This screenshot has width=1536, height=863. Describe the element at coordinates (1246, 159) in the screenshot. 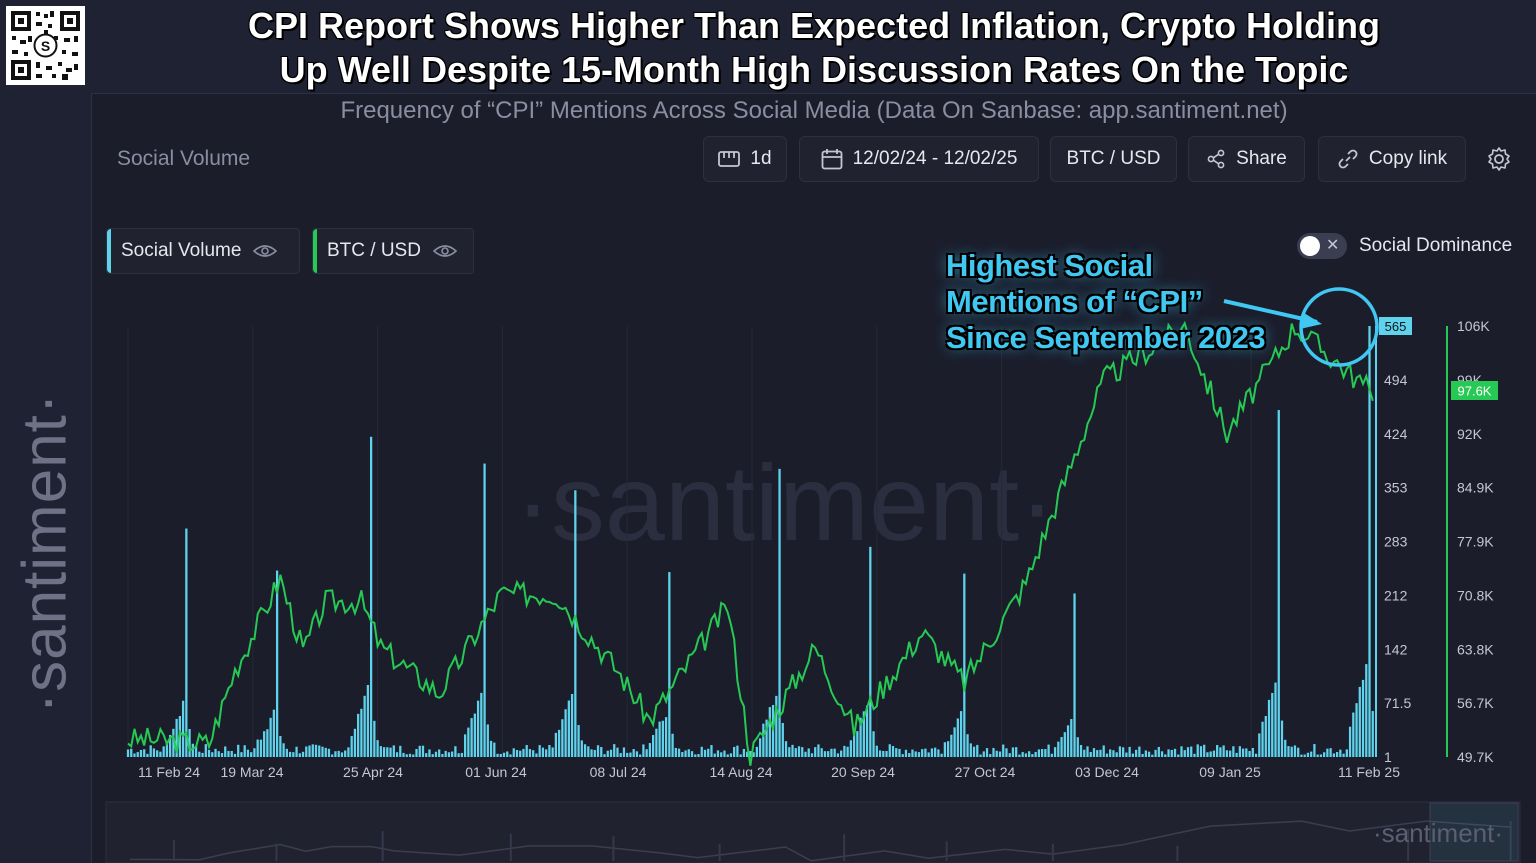

I see `share-button: Share` at that location.